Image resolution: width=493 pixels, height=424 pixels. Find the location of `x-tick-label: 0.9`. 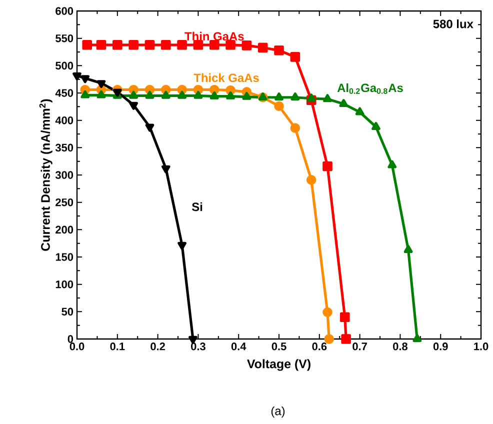

x-tick-label: 0.9 is located at coordinates (440, 346).